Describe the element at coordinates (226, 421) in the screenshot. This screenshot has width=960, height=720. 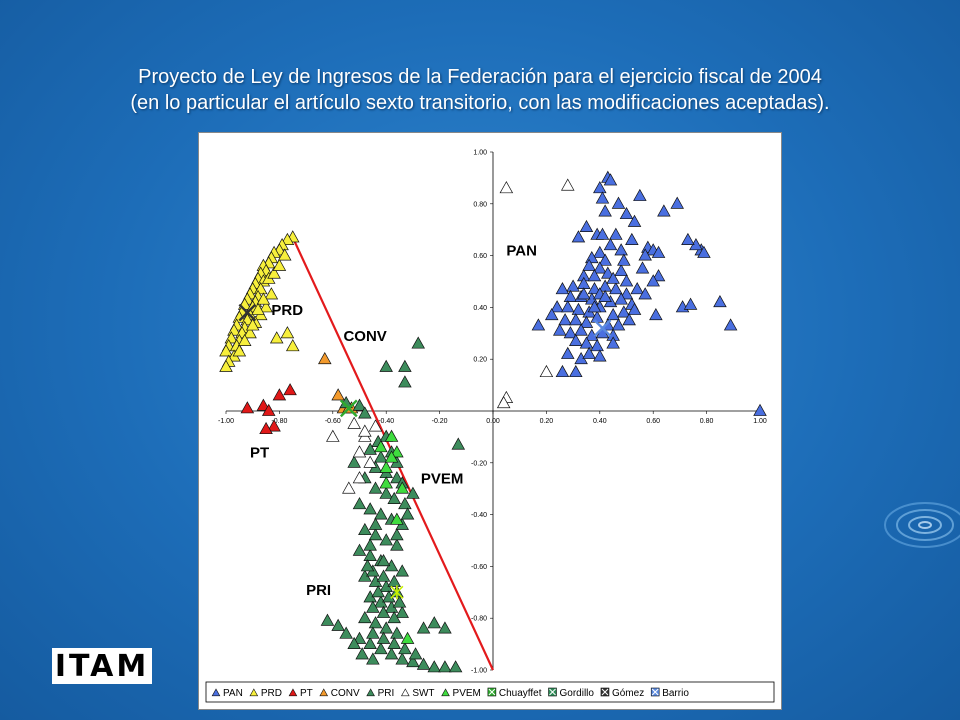
I see `x-tick-label: -1.00` at that location.